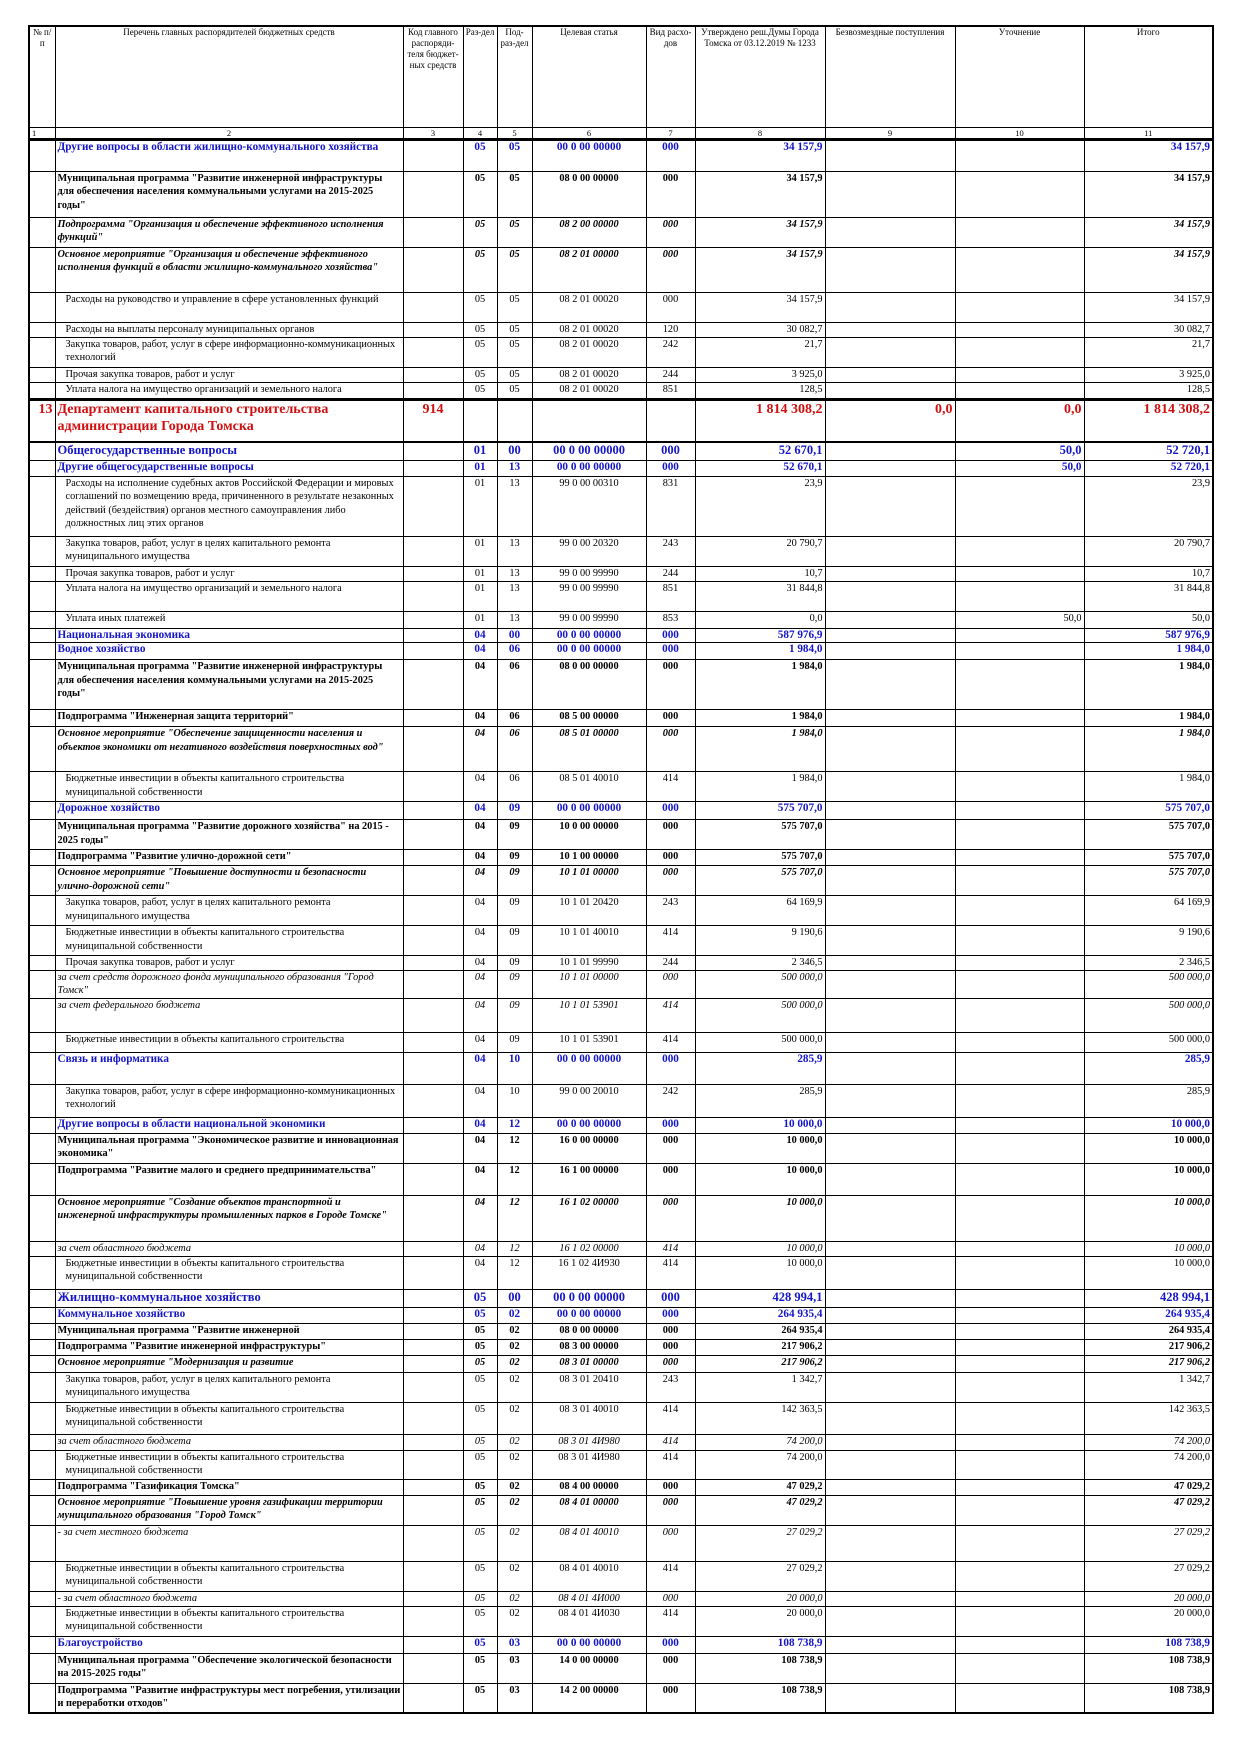 The image size is (1240, 1754). What do you see at coordinates (514, 596) in the screenshot?
I see `cell: 13` at bounding box center [514, 596].